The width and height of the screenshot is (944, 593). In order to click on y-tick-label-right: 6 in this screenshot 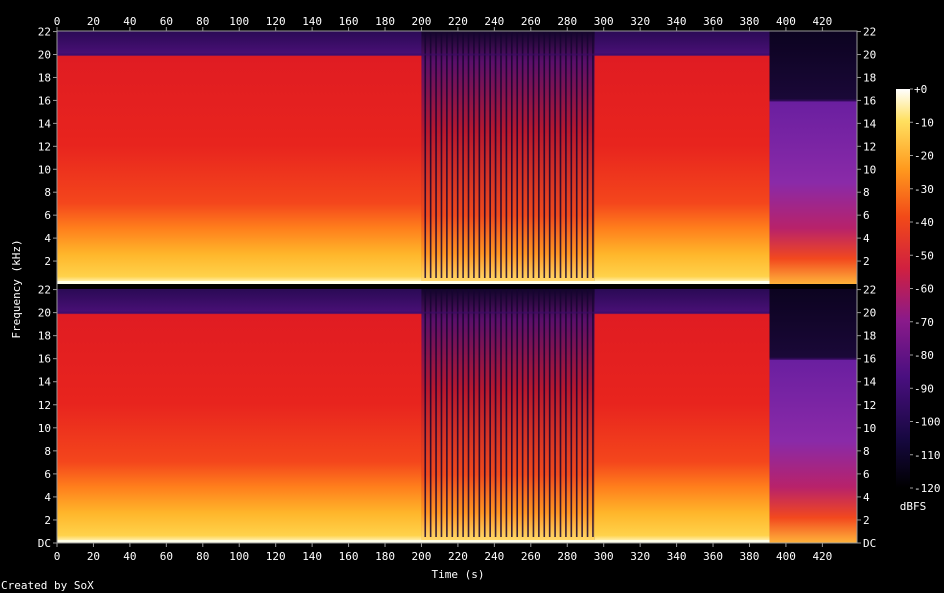, I will do `click(866, 215)`.